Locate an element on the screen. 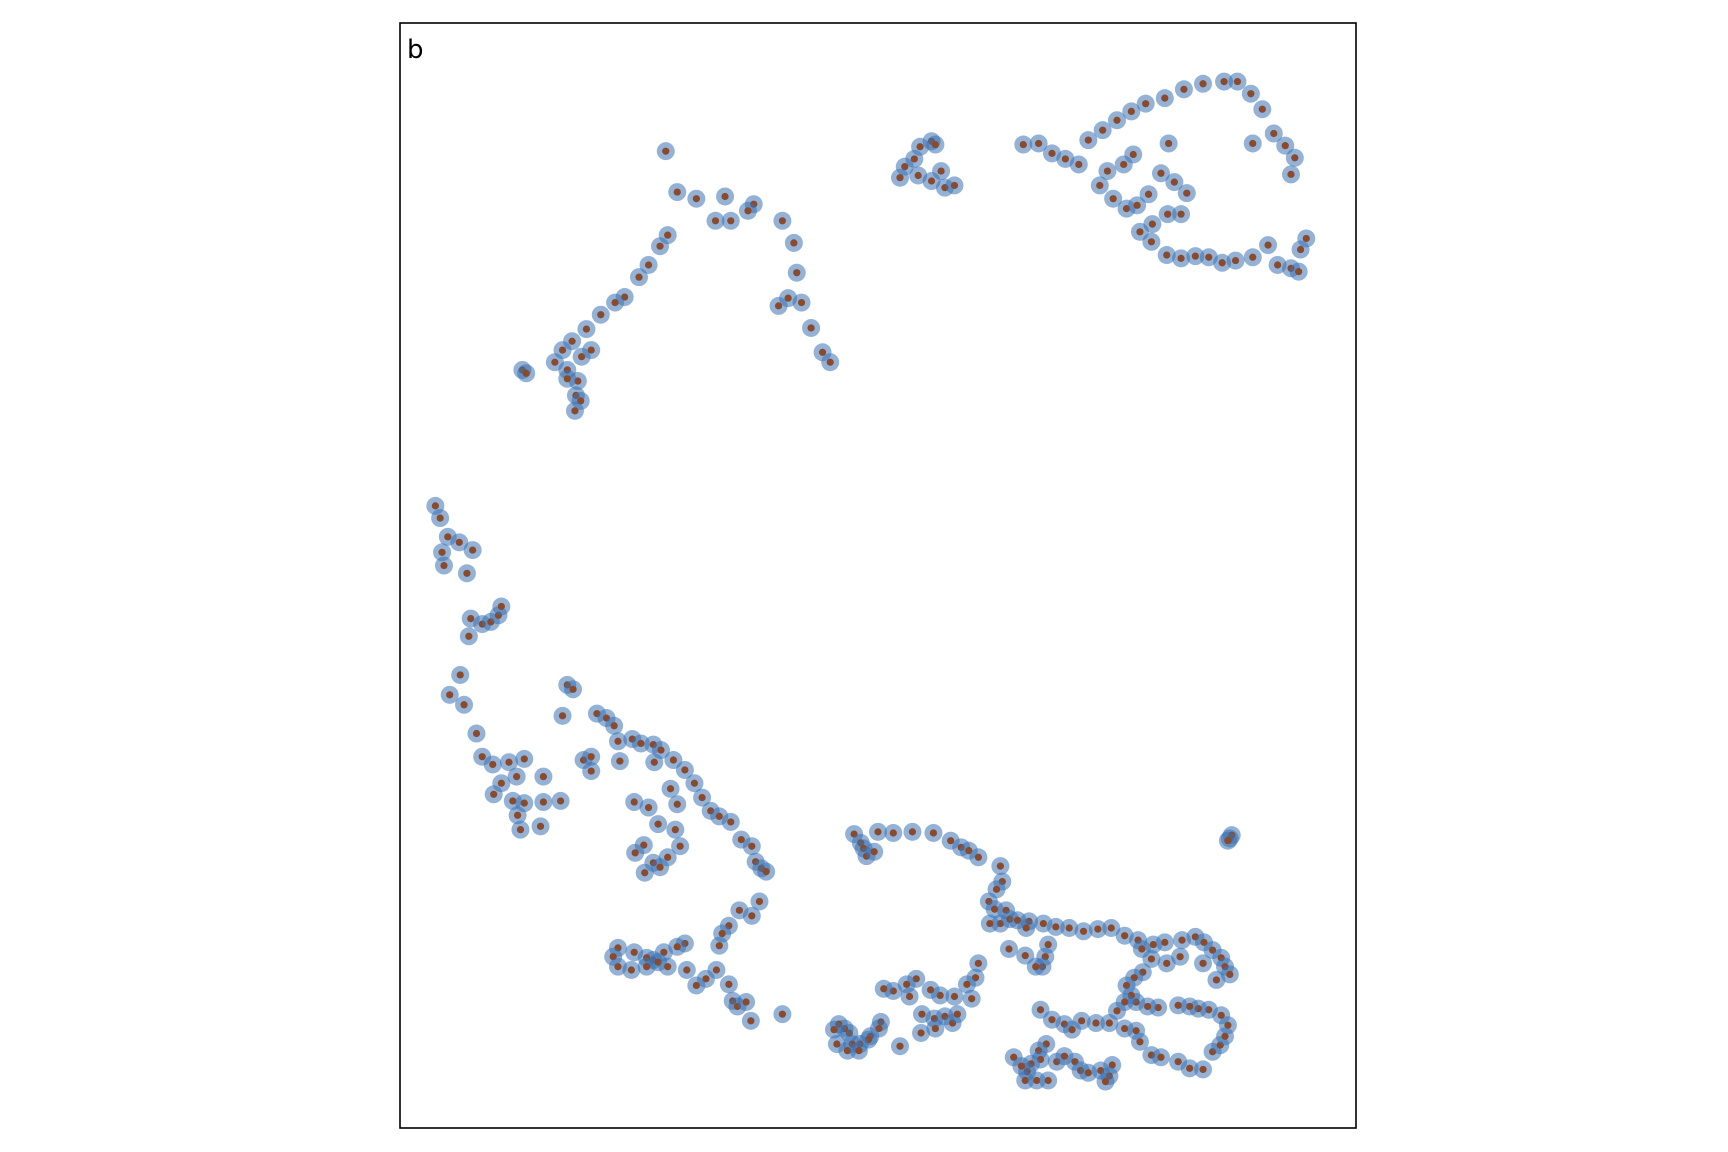 The width and height of the screenshot is (1728, 1152). cluster-D is located at coordinates (1165, 176).